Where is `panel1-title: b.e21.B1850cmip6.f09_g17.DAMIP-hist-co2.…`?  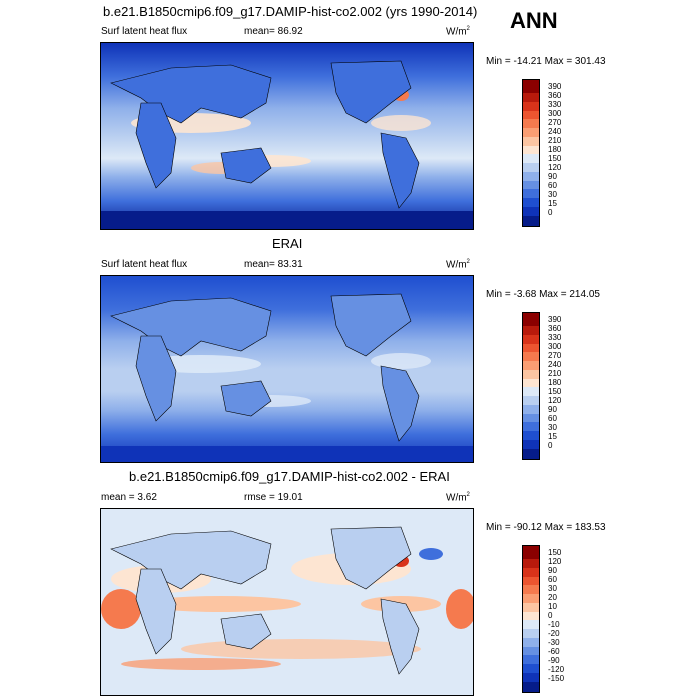
panel1-title: b.e21.B1850cmip6.f09_g17.DAMIP-hist-co2.… is located at coordinates (290, 11).